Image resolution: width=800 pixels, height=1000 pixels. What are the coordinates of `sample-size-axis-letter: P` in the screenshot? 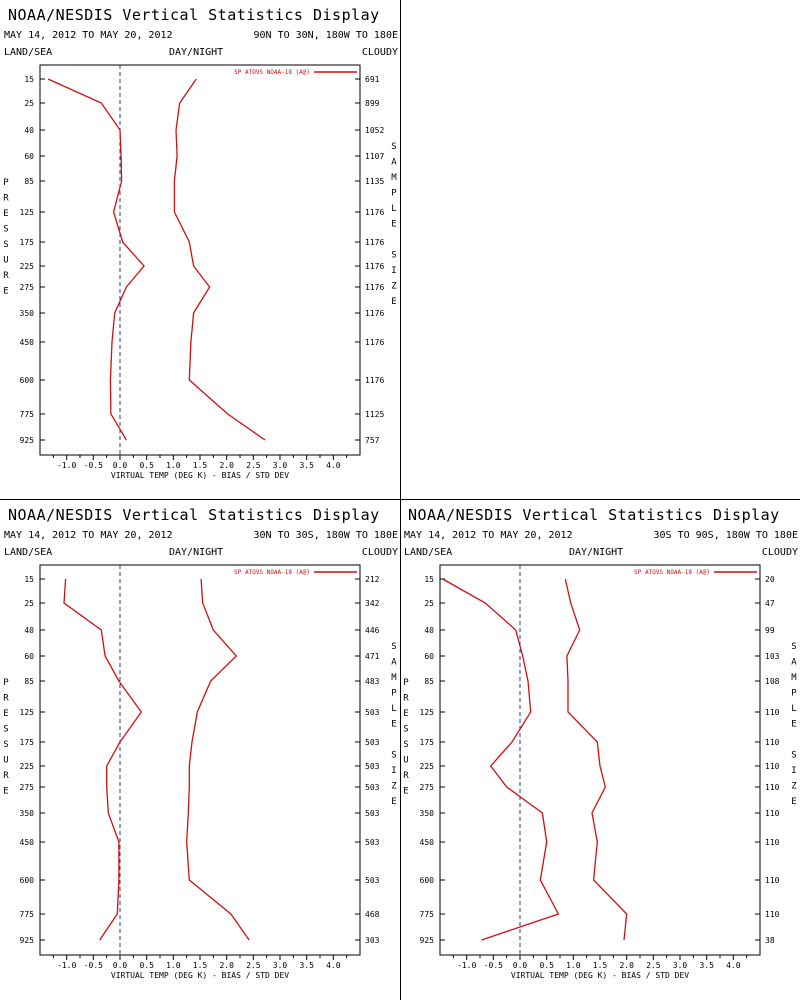 It's located at (794, 694).